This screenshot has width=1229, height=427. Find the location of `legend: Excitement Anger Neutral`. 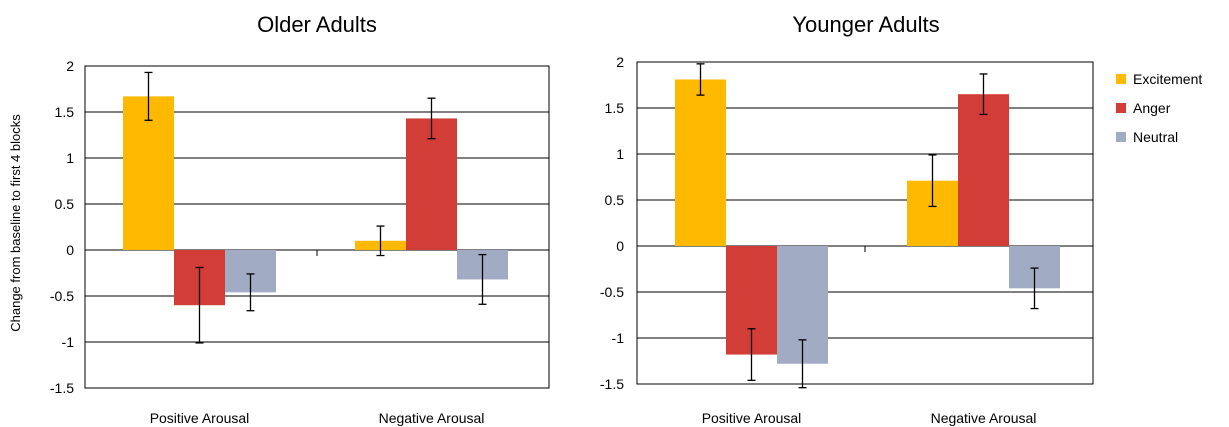

legend: Excitement Anger Neutral is located at coordinates (1159, 108).